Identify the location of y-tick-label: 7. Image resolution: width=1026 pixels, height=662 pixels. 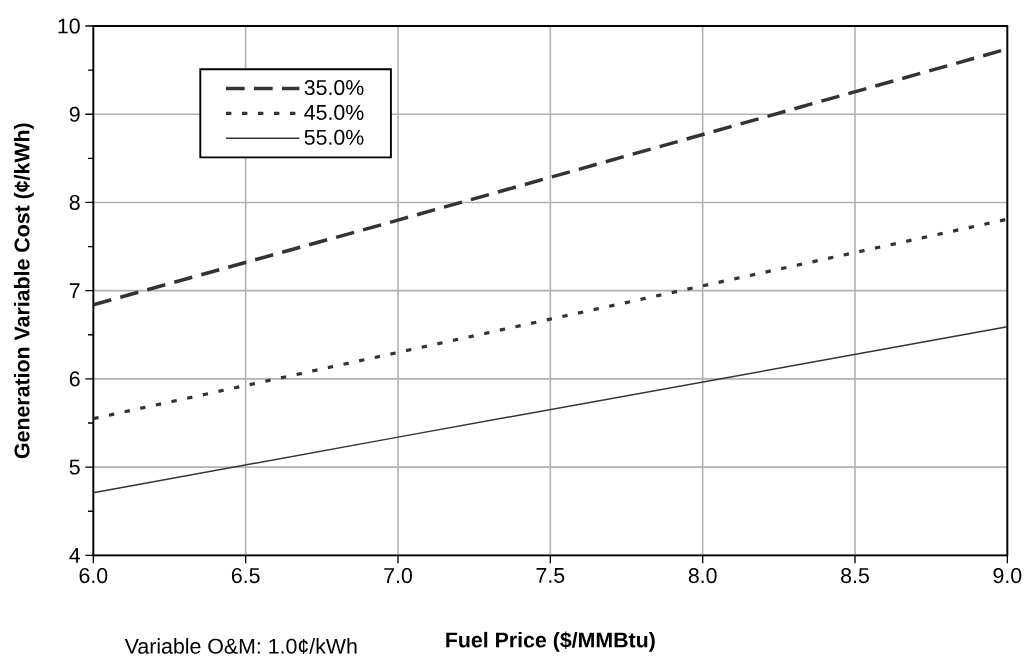
(74, 291).